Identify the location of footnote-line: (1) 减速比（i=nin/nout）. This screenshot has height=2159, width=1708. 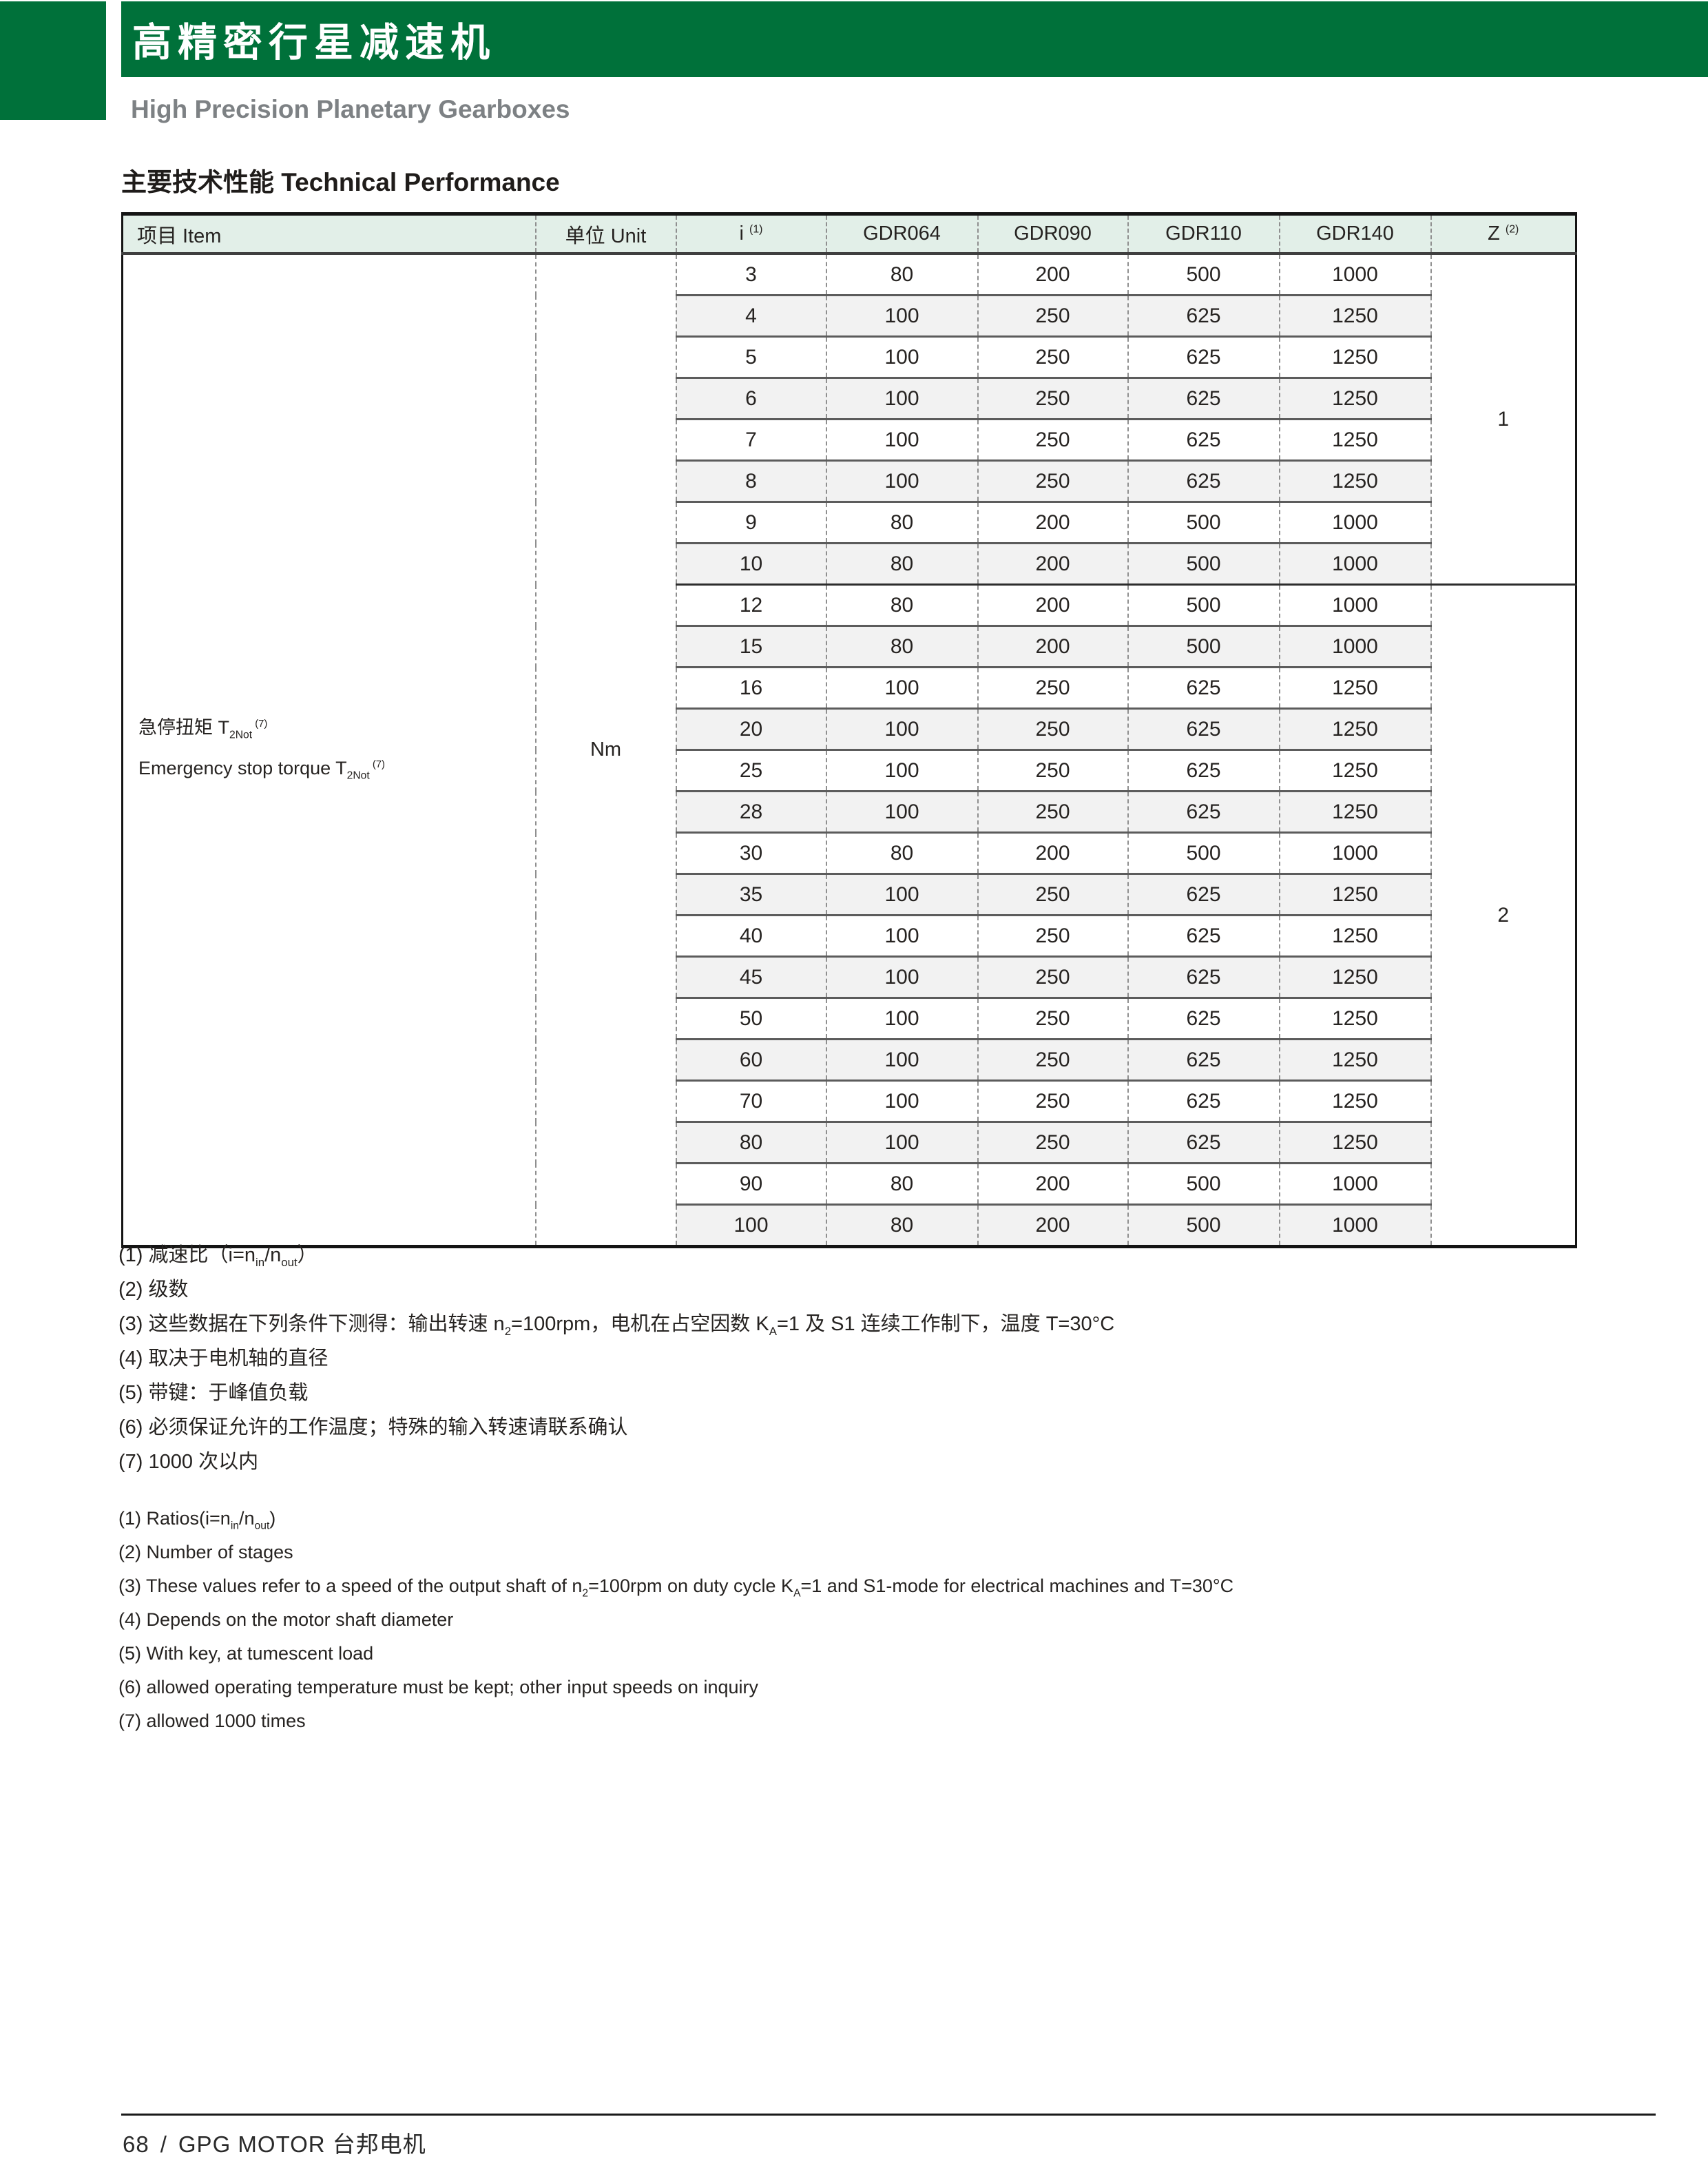
(217, 1256).